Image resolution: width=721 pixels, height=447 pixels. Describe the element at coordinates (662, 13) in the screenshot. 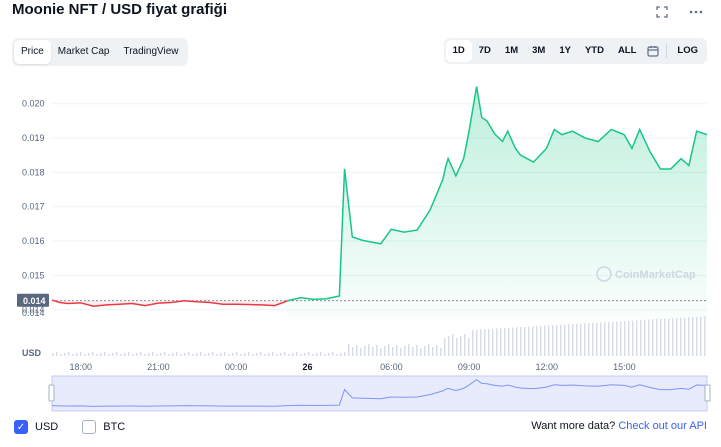

I see `fullscreen-icon` at that location.